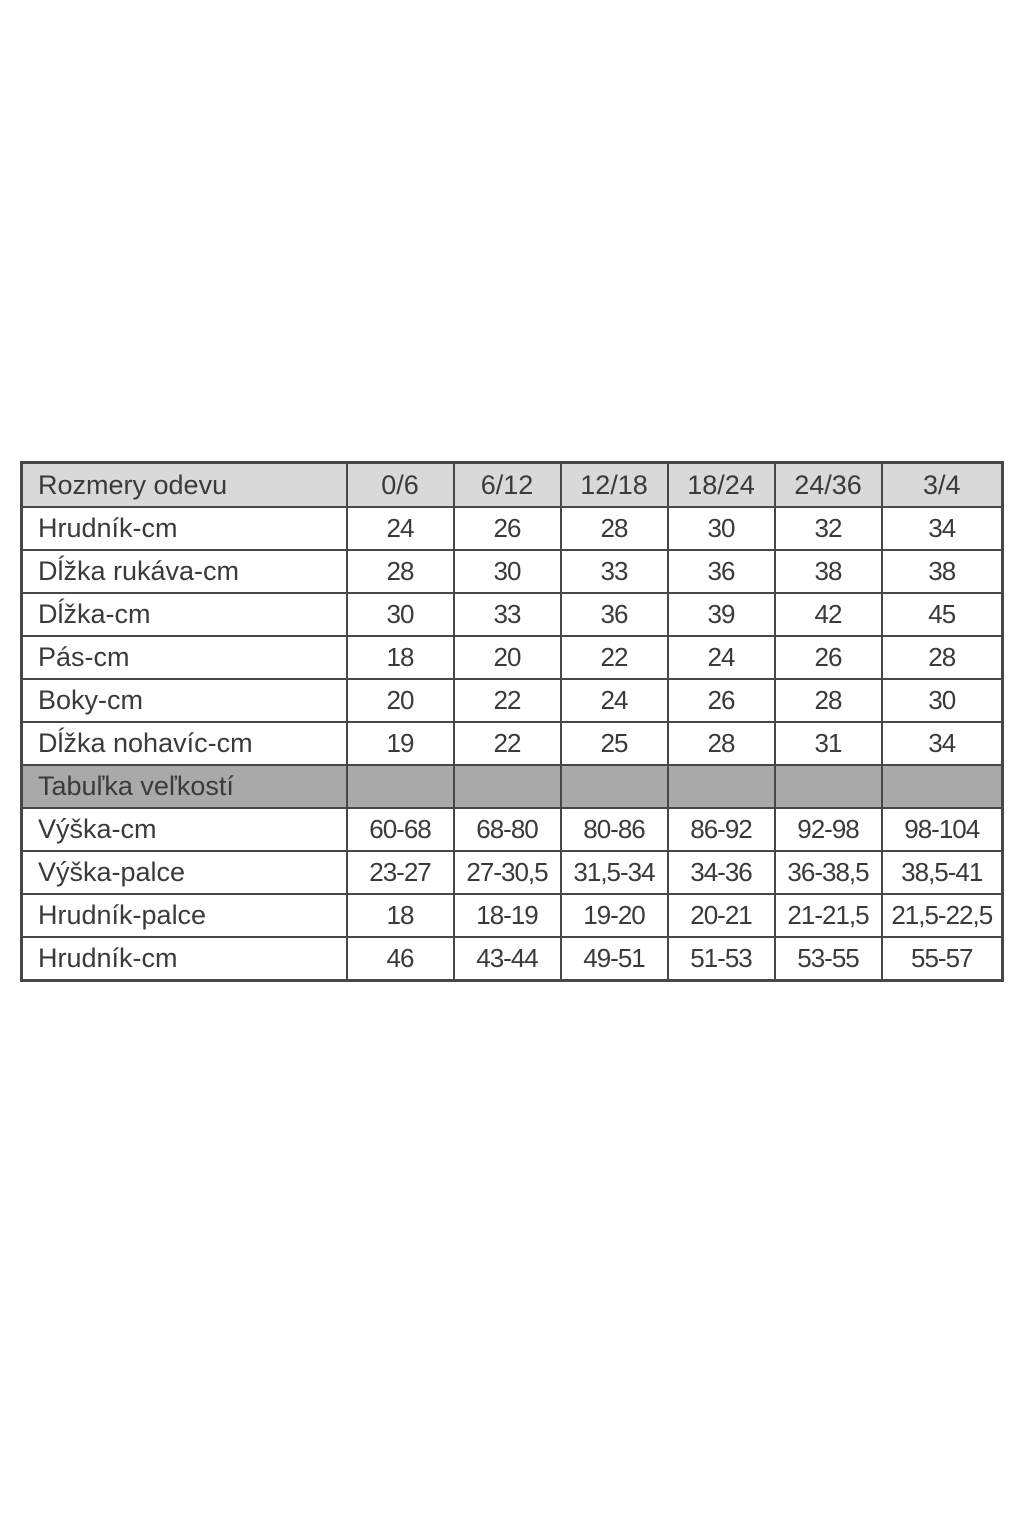 This screenshot has width=1024, height=1536. I want to click on value-cell: 46, so click(400, 959).